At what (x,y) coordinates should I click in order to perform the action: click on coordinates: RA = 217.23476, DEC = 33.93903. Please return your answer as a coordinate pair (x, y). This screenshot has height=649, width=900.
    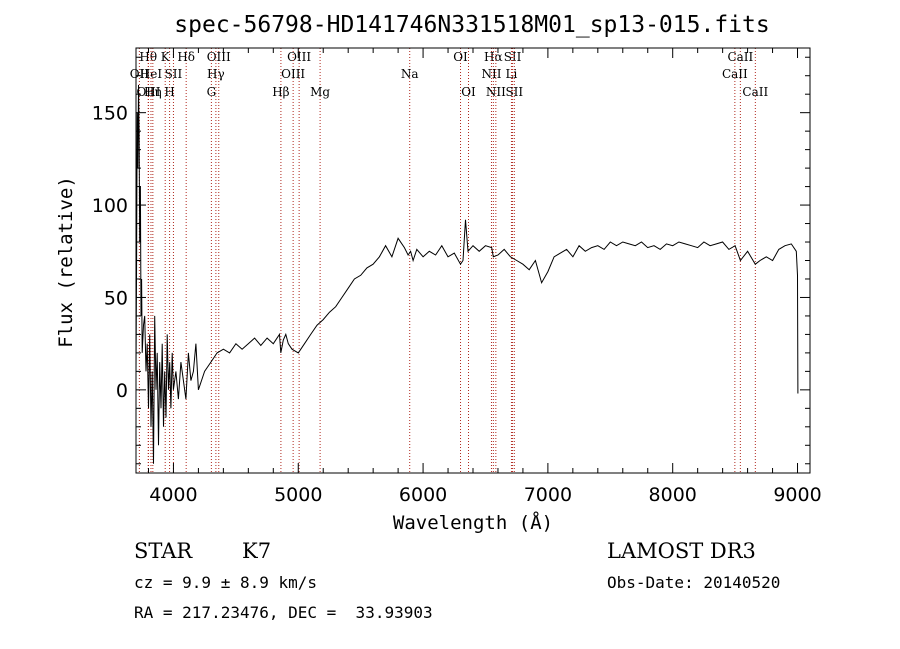
    Looking at the image, I should click on (283, 612).